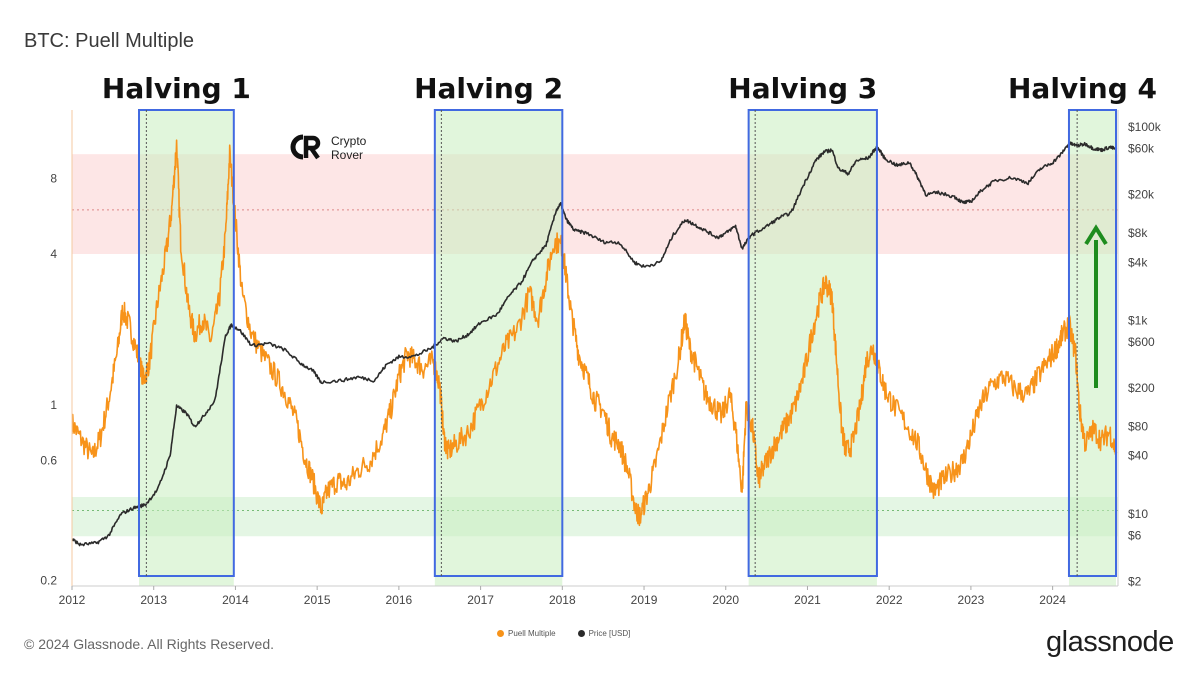  I want to click on x-tick-label: 2014, so click(235, 600).